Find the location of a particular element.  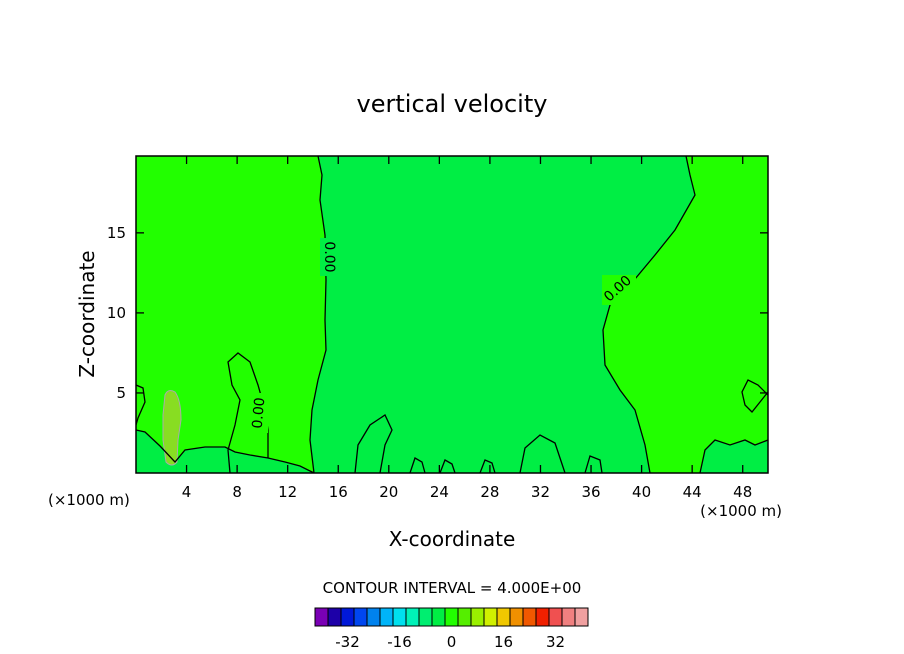

region-negative-low-right is located at coordinates (734, 456).